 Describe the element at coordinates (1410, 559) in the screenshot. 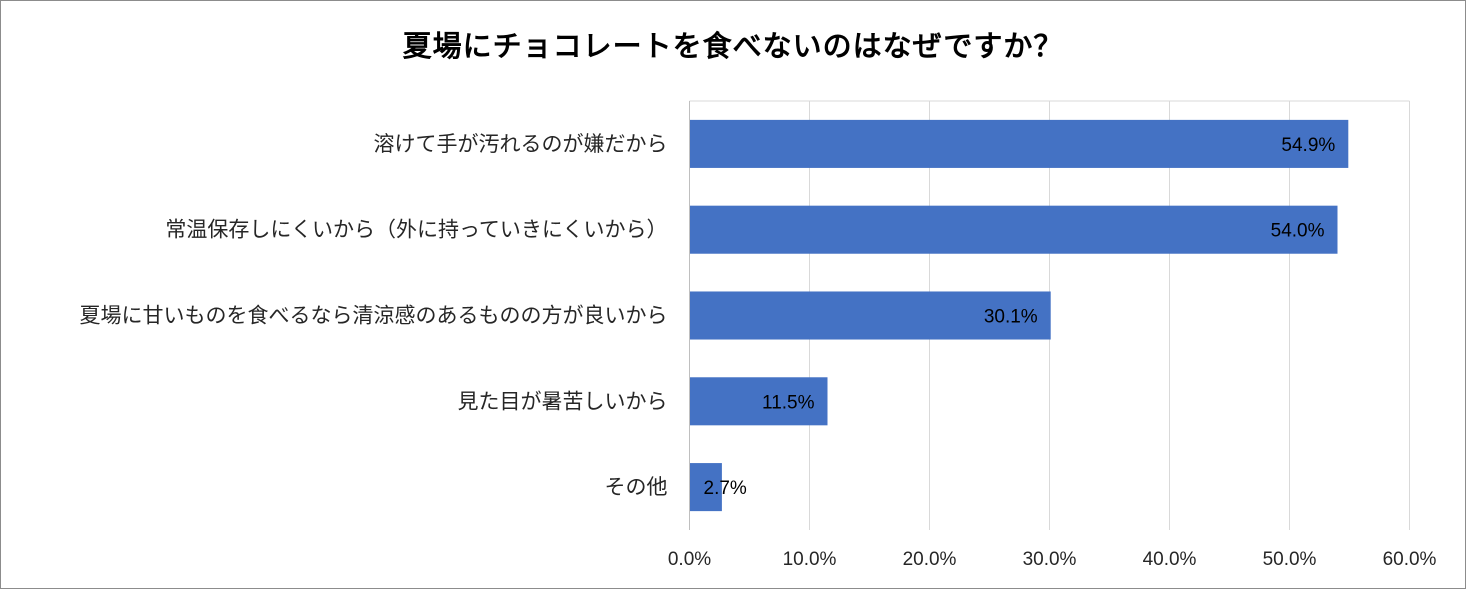

I see `x-tick-label: 60.0%` at that location.